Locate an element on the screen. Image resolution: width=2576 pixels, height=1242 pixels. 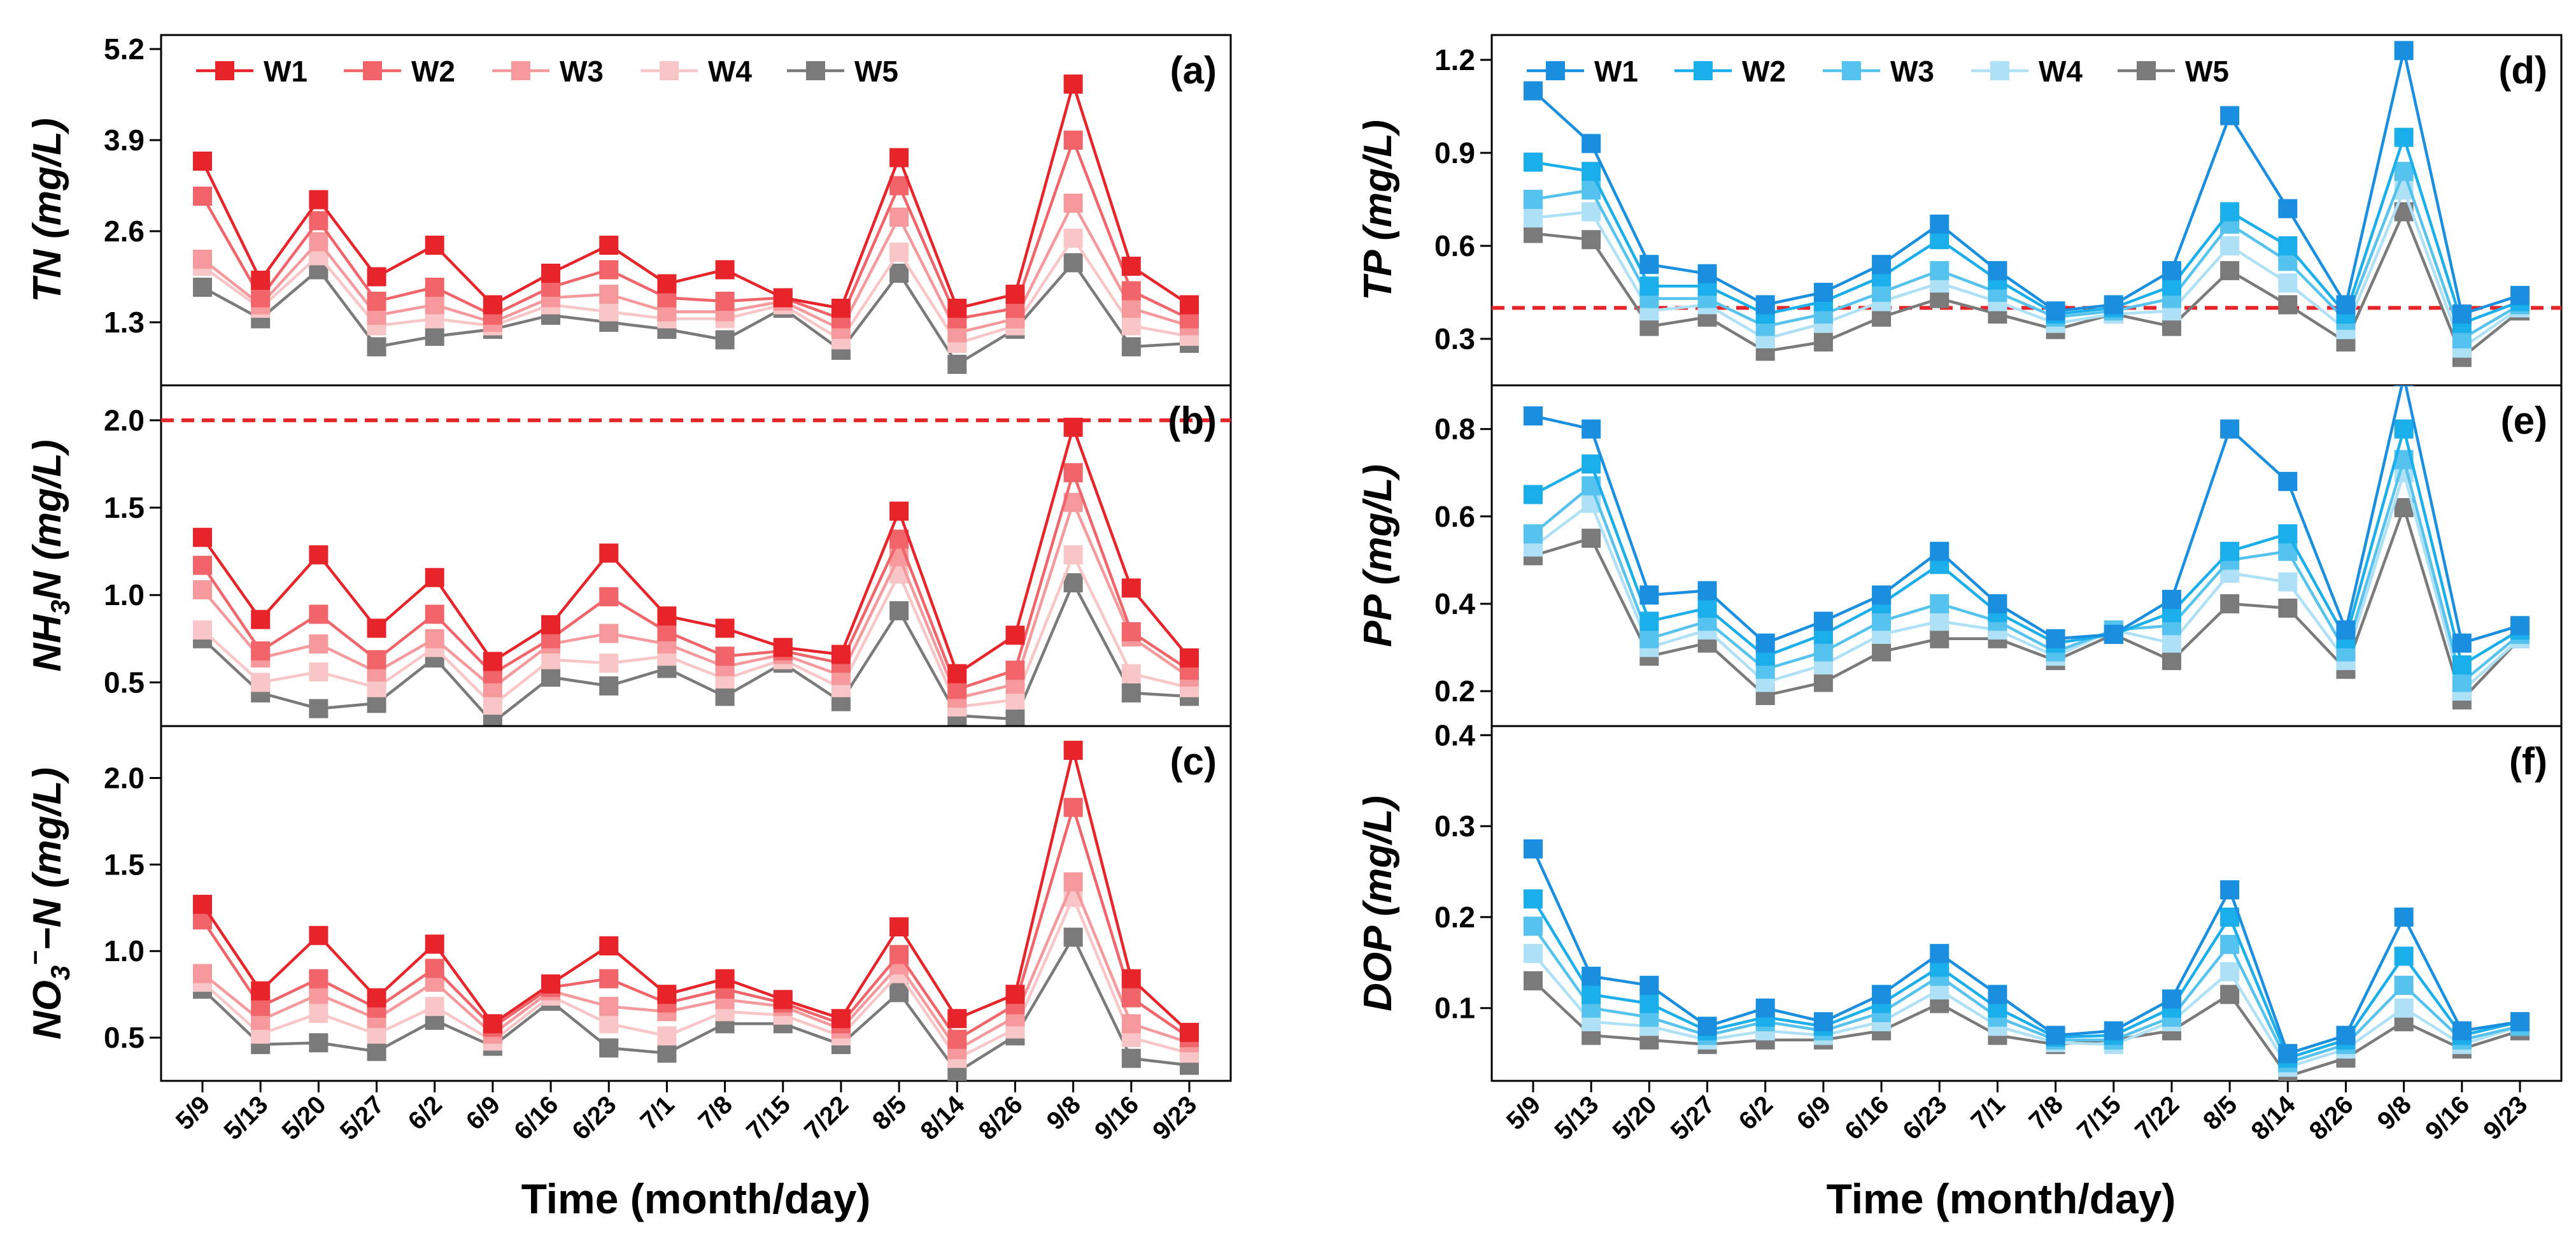
legend: W1 W2 W3 W4 W5 is located at coordinates (547, 71).